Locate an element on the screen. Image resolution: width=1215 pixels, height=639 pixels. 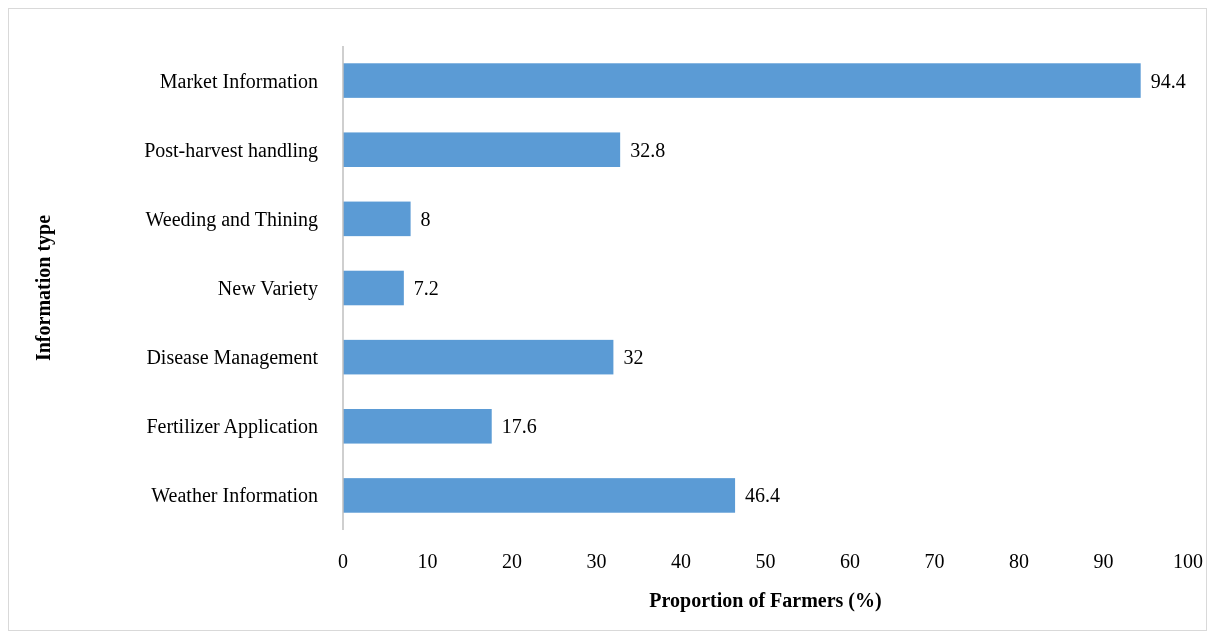
x-tick-label: 50 is located at coordinates (765, 561).